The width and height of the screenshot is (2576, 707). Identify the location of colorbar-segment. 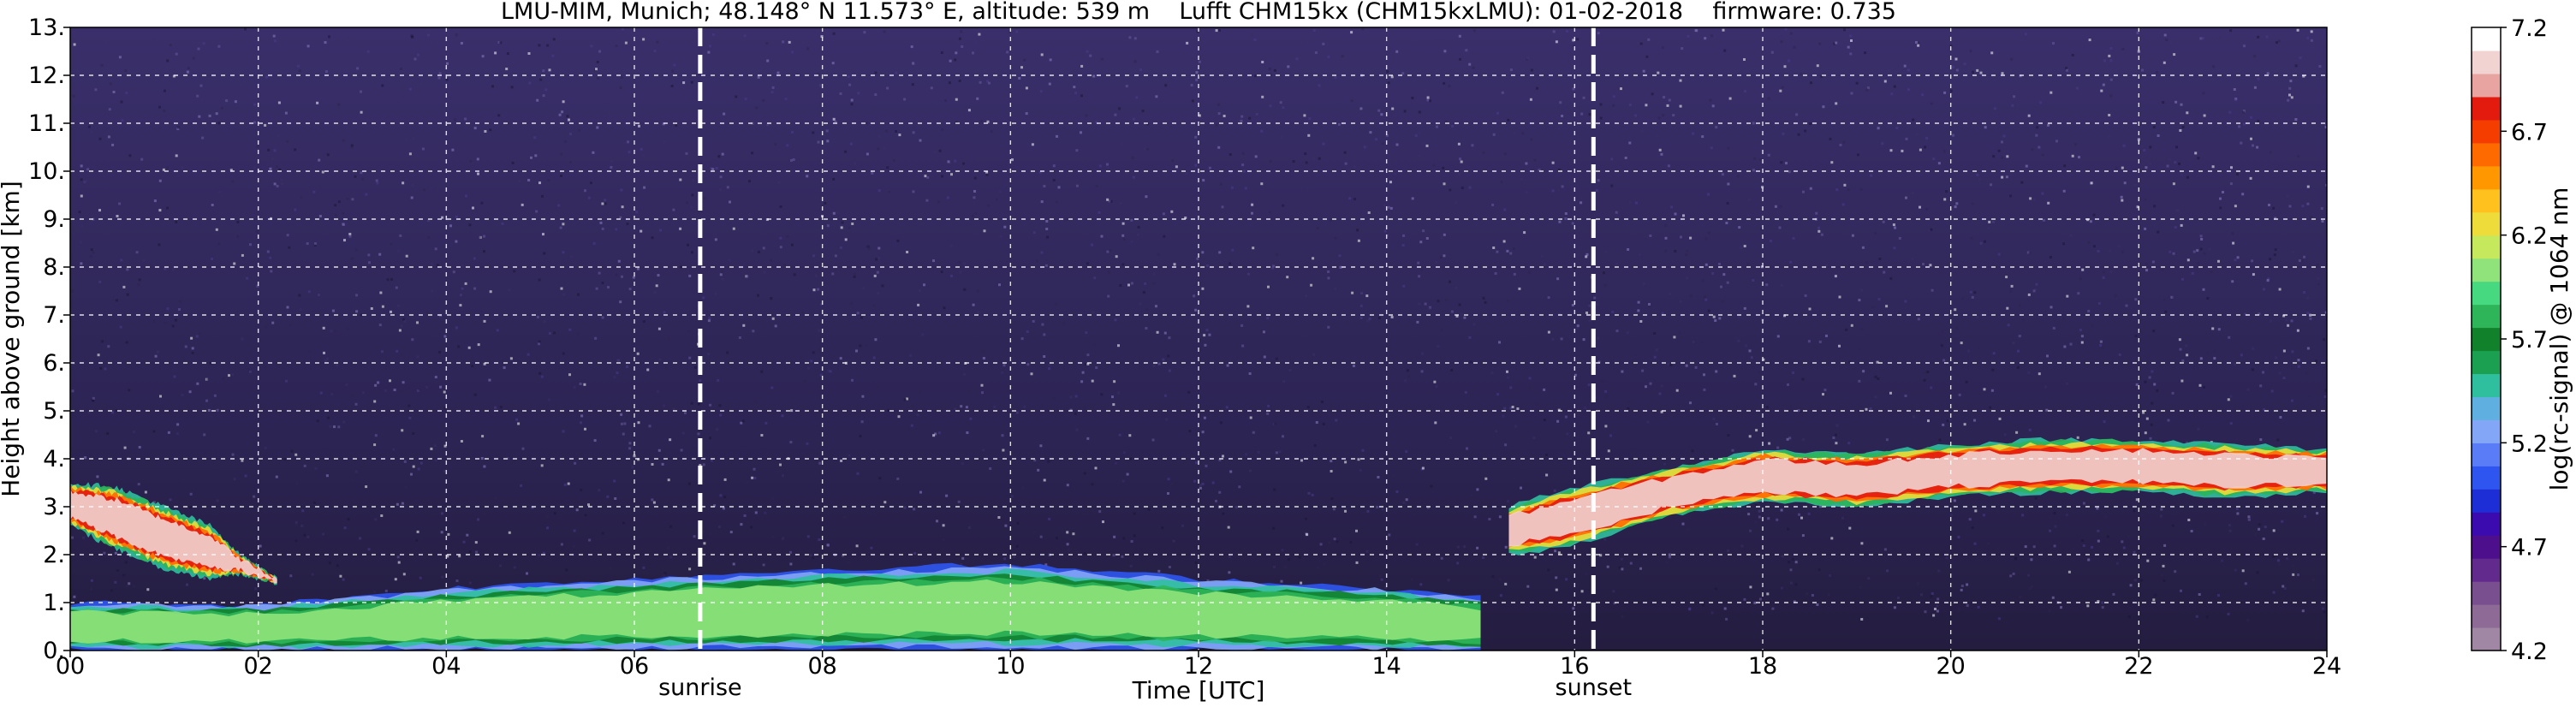
(2486, 593).